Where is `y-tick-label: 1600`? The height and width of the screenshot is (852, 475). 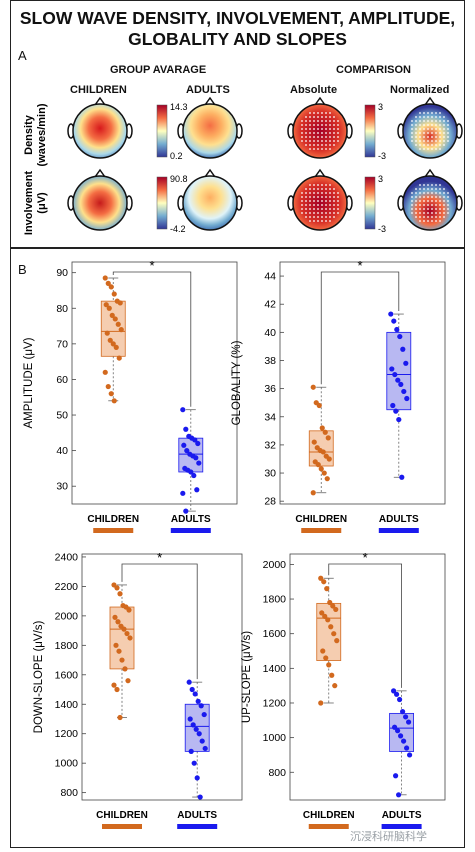
y-tick-label: 1600 is located at coordinates (67, 675).